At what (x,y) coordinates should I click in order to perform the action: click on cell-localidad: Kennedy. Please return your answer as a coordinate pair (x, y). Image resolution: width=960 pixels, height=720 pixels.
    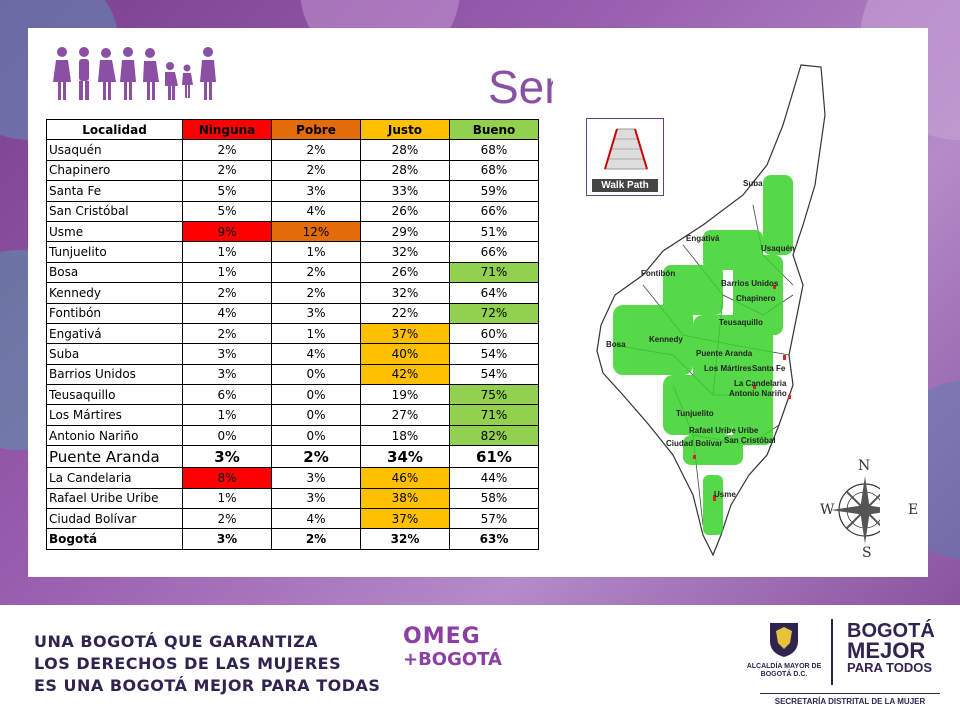
    Looking at the image, I should click on (114, 293).